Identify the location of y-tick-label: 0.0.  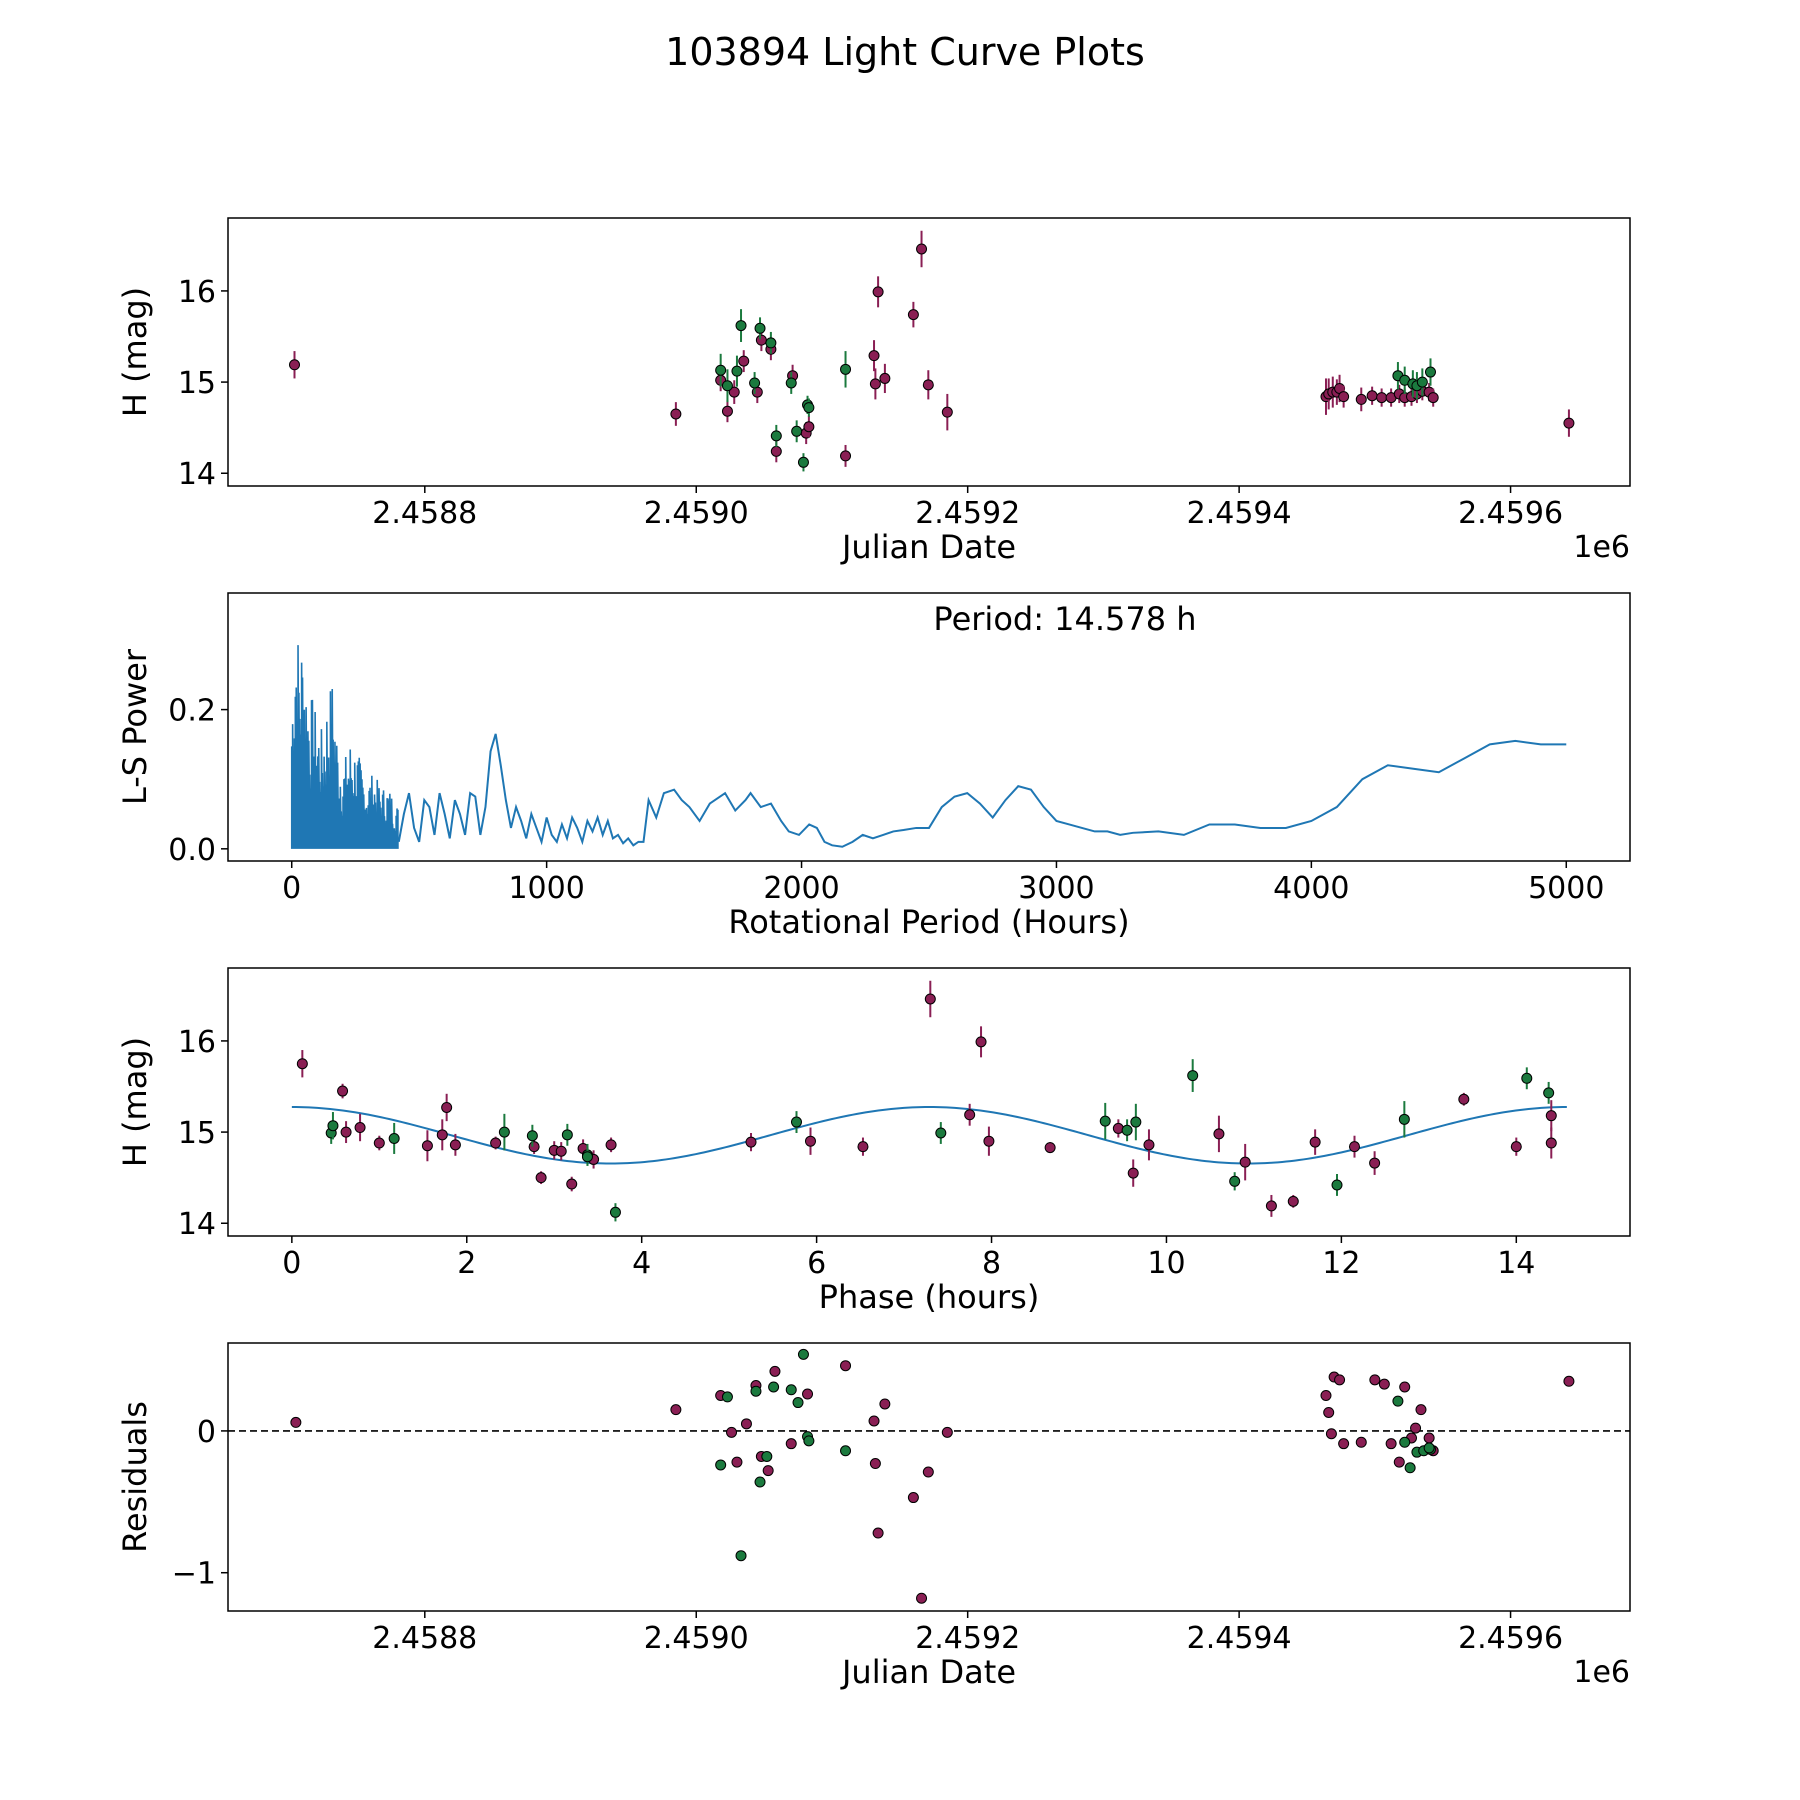
(192, 850).